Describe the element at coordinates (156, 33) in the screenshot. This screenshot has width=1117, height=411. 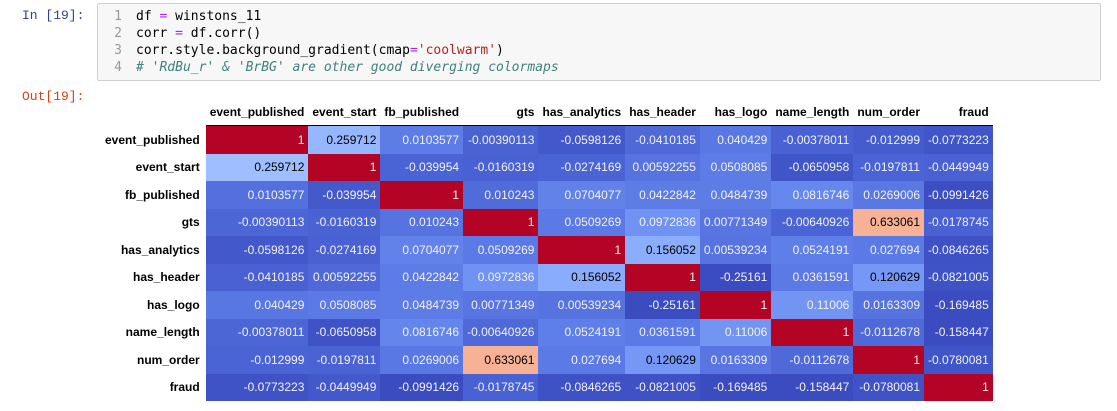
I see `code-token: corr` at that location.